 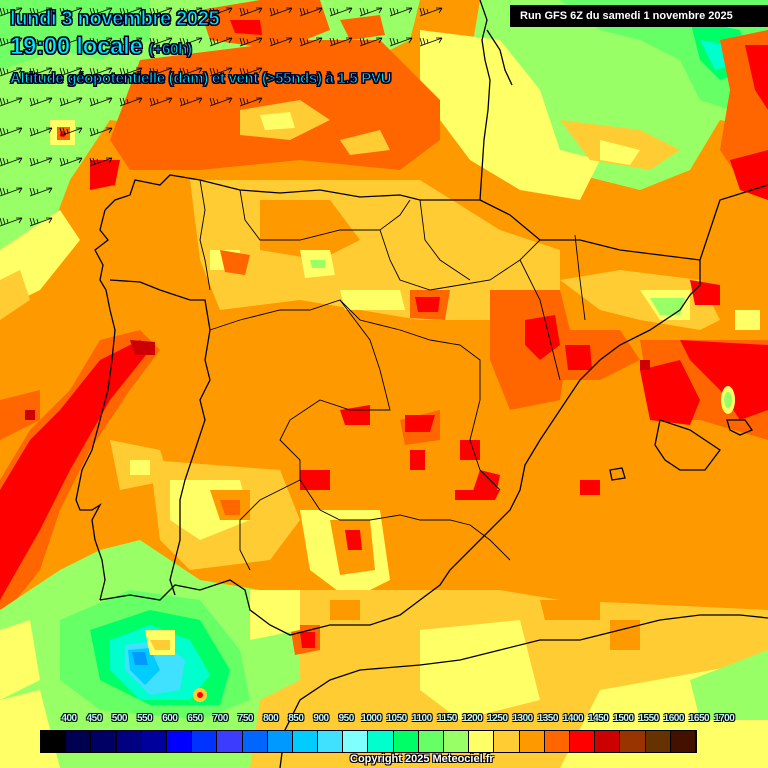 I want to click on colorbar-label: 650, so click(x=195, y=718).